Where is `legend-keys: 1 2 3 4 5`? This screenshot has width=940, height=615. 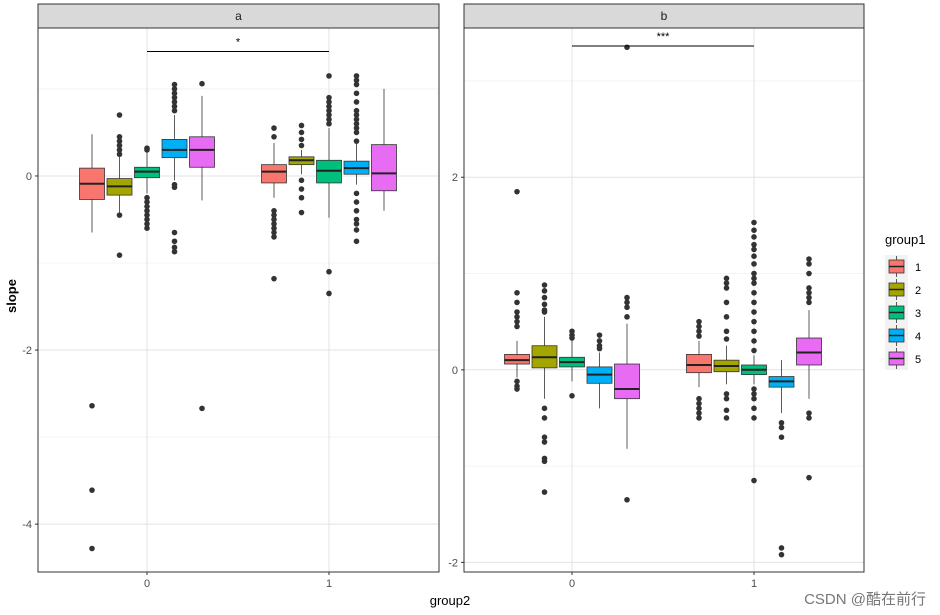 legend-keys: 1 2 3 4 5 is located at coordinates (903, 312).